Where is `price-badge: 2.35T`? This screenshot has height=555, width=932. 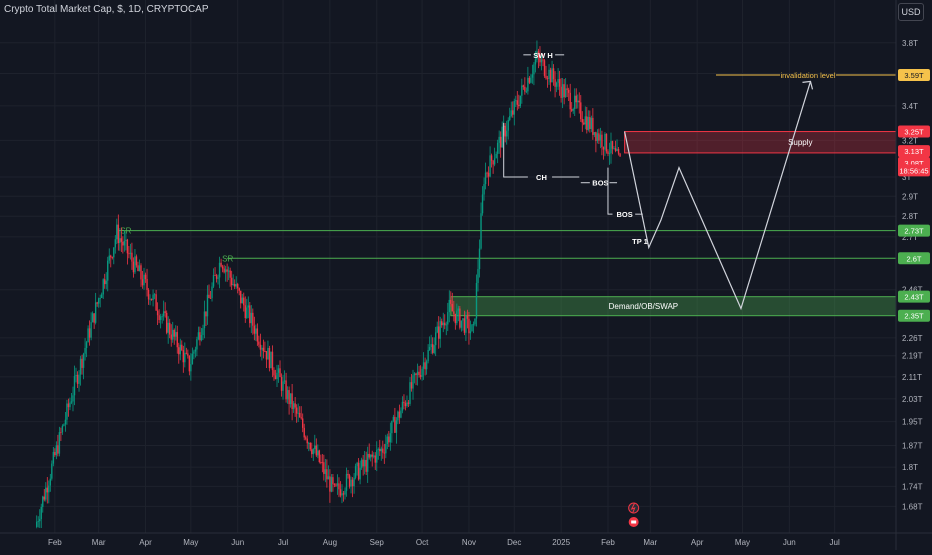
price-badge: 2.35T is located at coordinates (914, 315).